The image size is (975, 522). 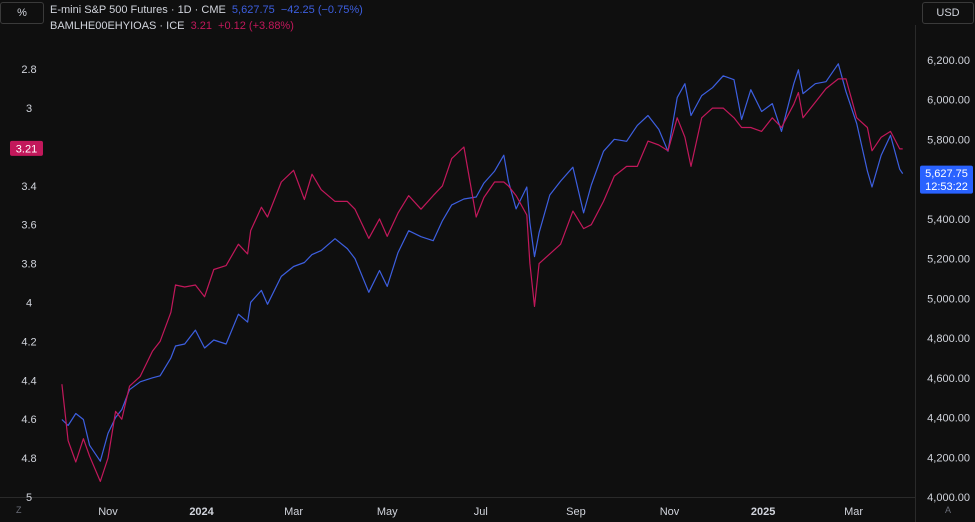 What do you see at coordinates (28, 226) in the screenshot?
I see `left-axis-tick-label: 3.6` at bounding box center [28, 226].